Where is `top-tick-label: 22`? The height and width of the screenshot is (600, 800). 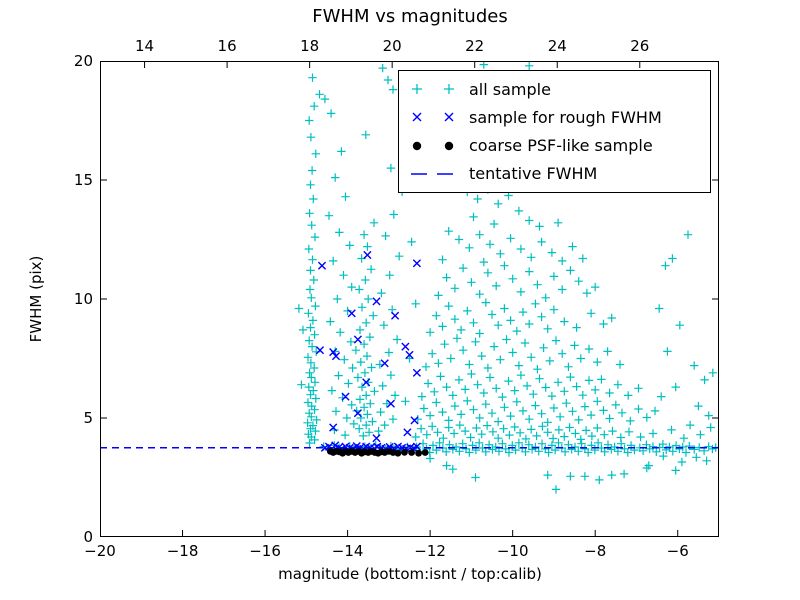
top-tick-label: 22 is located at coordinates (475, 46).